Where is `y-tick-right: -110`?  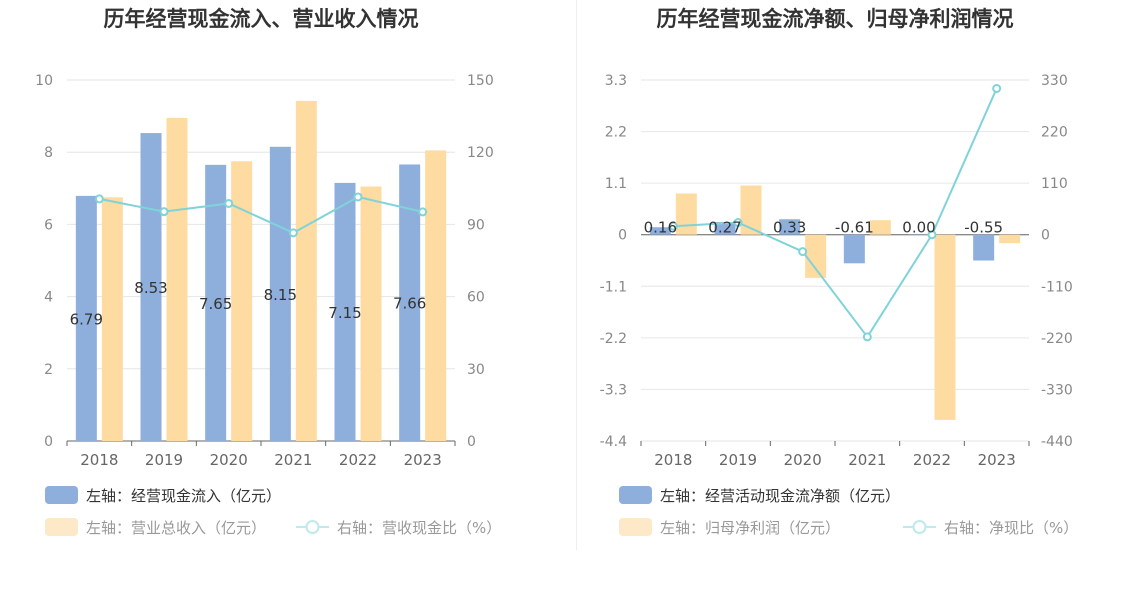
y-tick-right: -110 is located at coordinates (1057, 287).